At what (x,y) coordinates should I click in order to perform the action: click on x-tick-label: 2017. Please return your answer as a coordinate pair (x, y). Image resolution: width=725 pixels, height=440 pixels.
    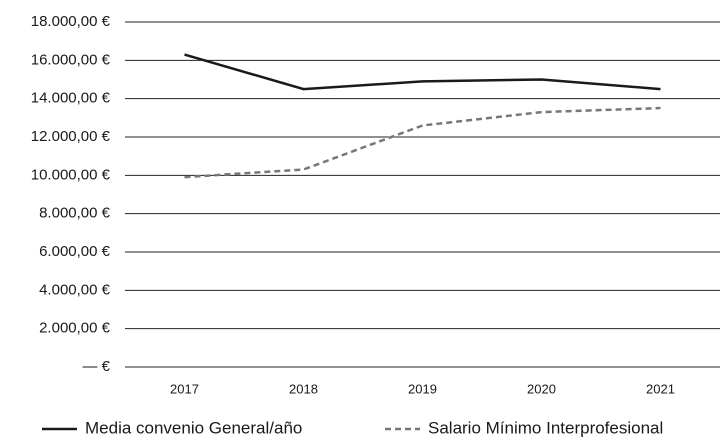
    Looking at the image, I should click on (184, 388).